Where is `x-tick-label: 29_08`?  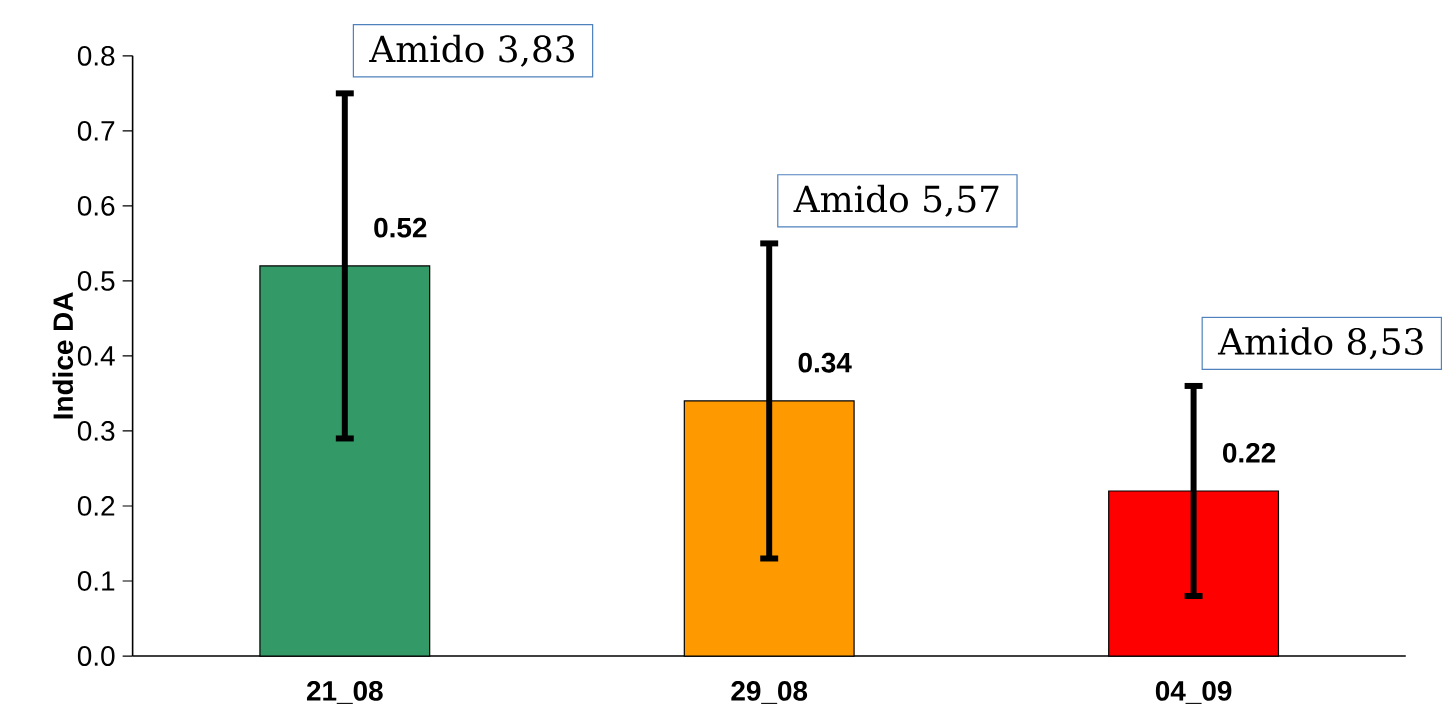 x-tick-label: 29_08 is located at coordinates (769, 692).